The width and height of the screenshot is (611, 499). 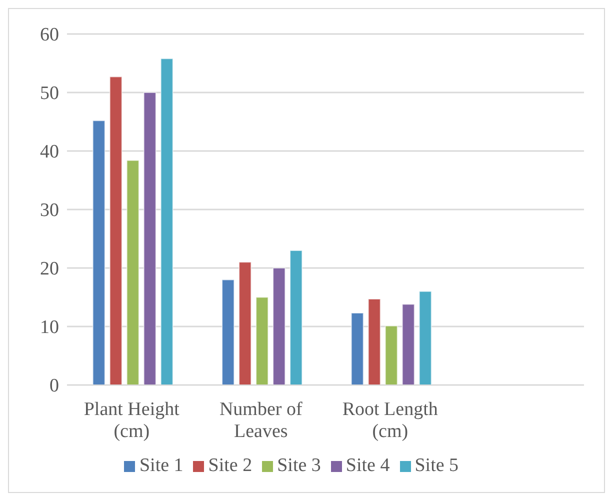 What do you see at coordinates (390, 420) in the screenshot?
I see `x-tick-label: Root Length (cm)` at bounding box center [390, 420].